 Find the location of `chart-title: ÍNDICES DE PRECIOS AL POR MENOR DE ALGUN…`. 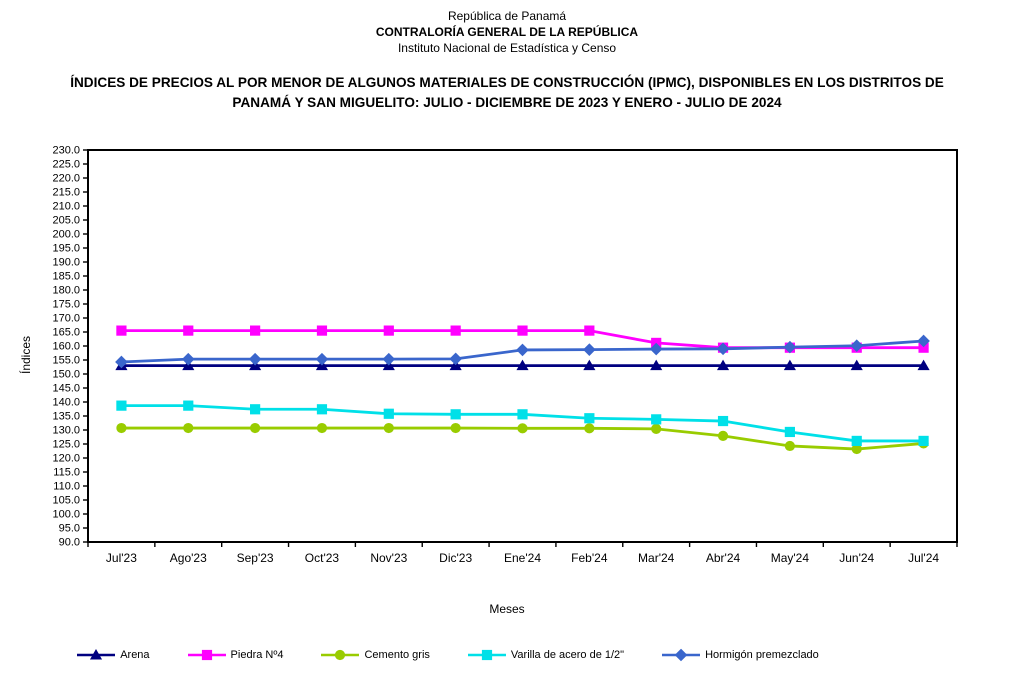

chart-title: ÍNDICES DE PRECIOS AL POR MENOR DE ALGUN… is located at coordinates (507, 92).